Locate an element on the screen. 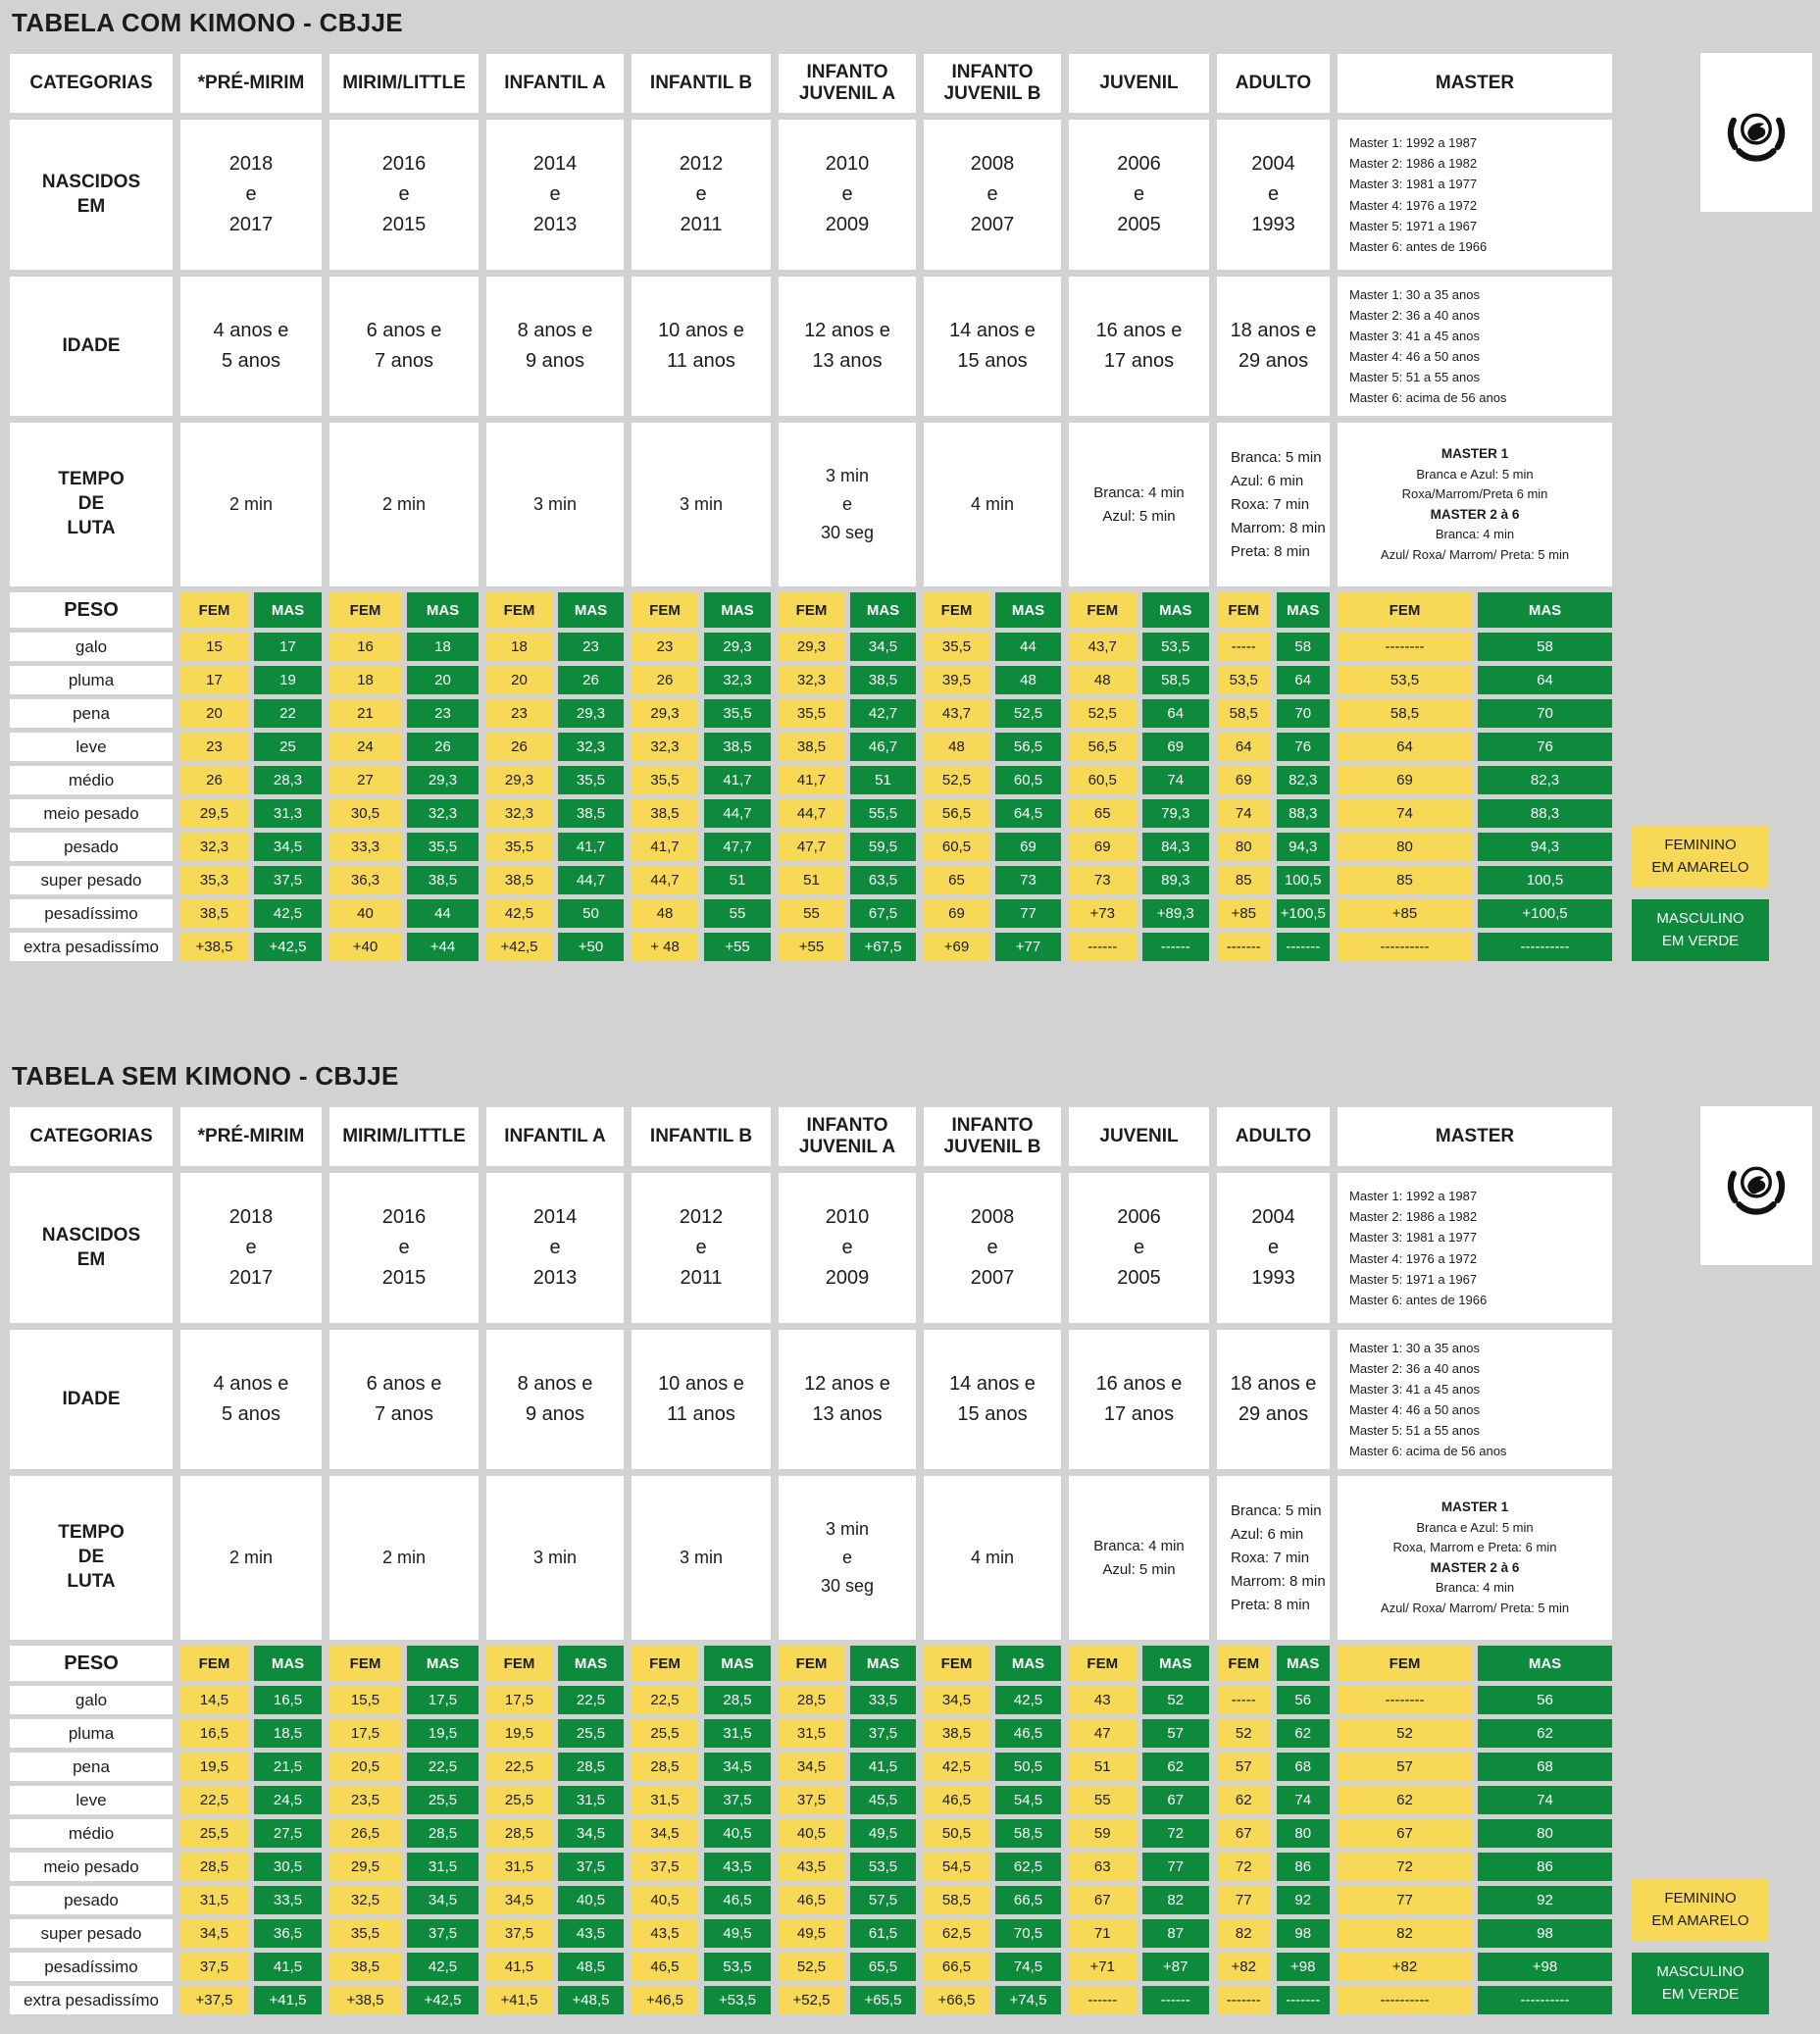 The height and width of the screenshot is (2034, 1820). mas-value-cell: 43,5 is located at coordinates (591, 1933).